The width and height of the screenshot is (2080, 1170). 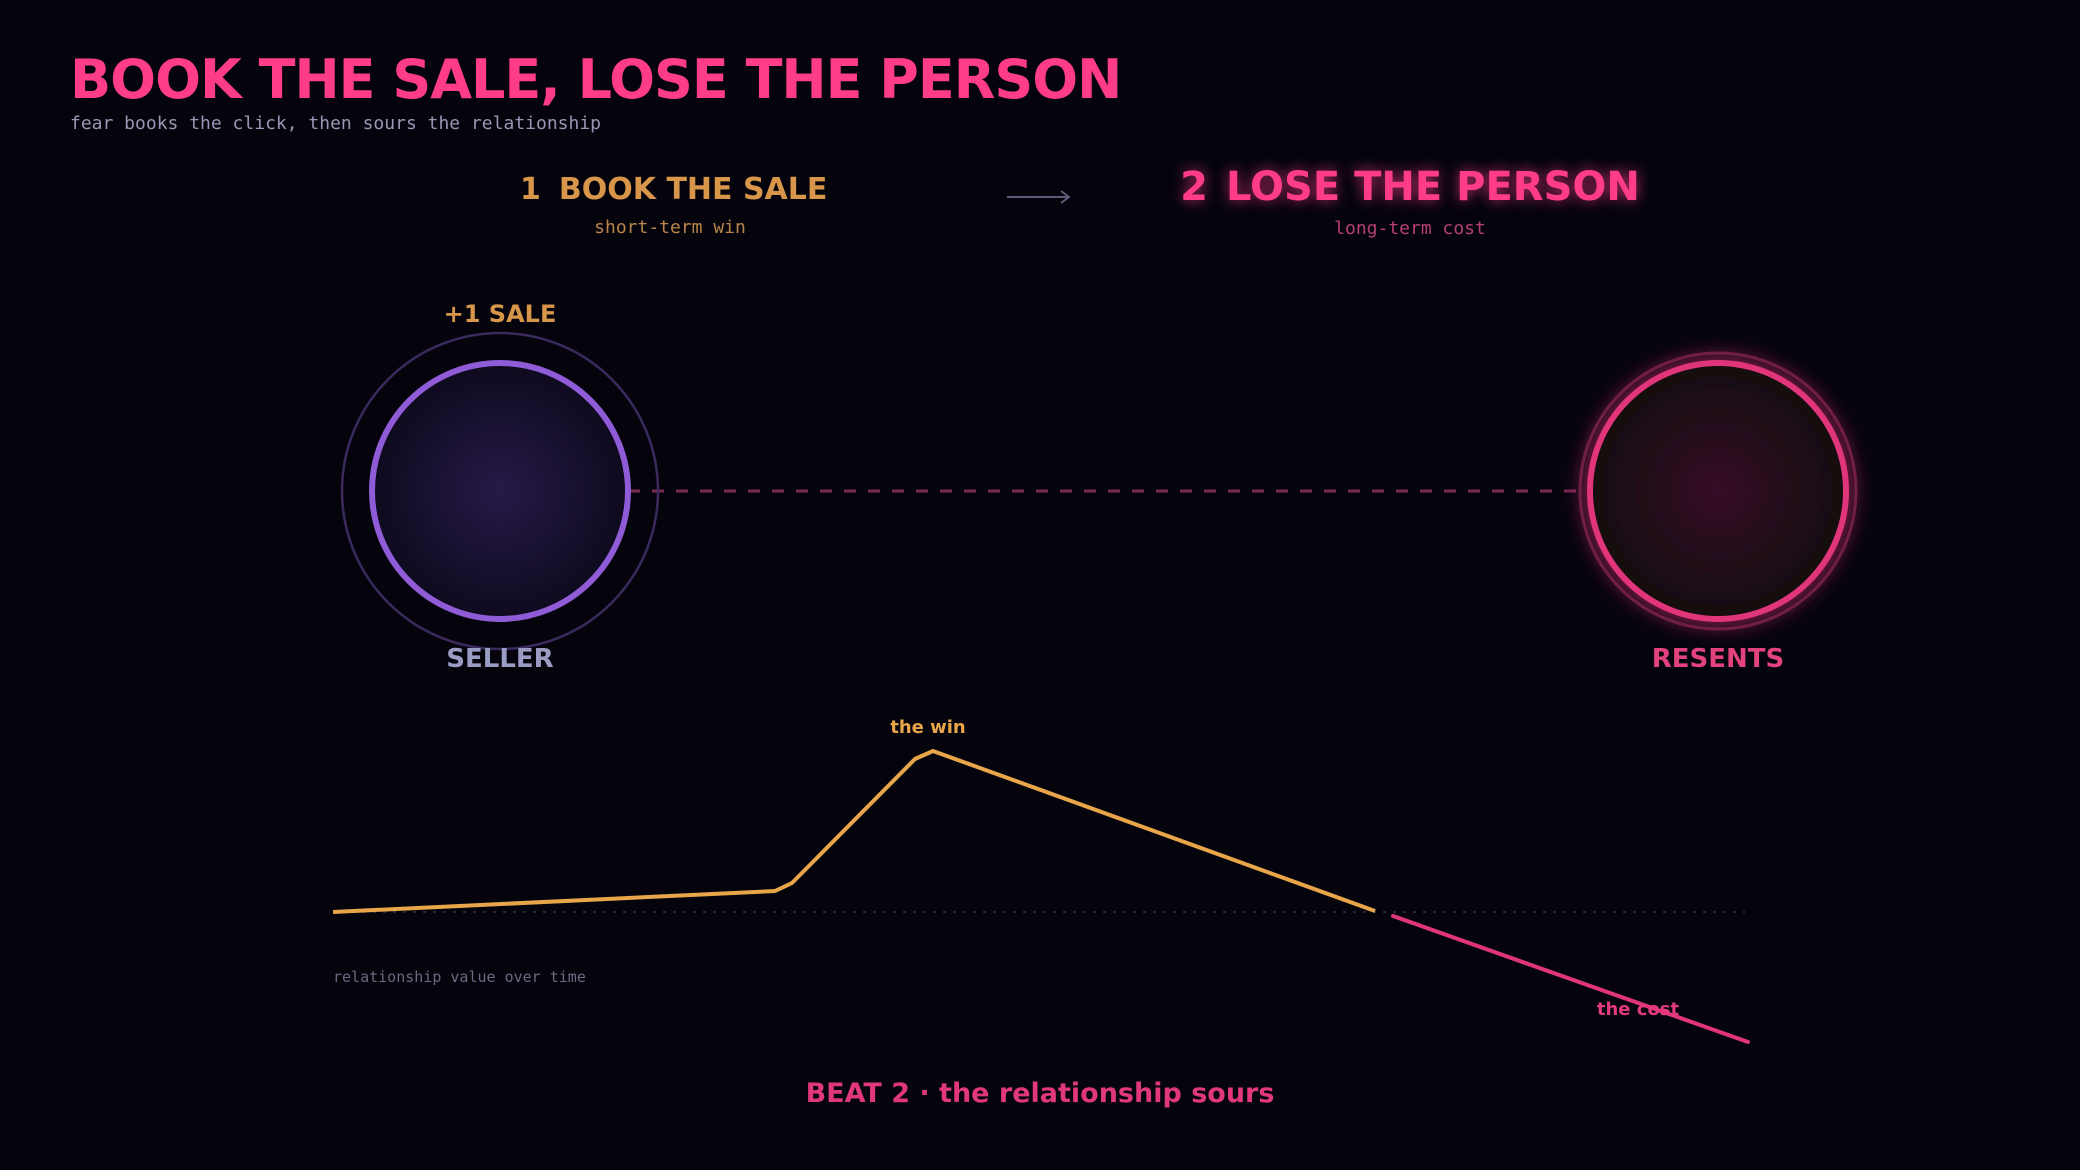 What do you see at coordinates (1570, 979) in the screenshot?
I see `cost-curve` at bounding box center [1570, 979].